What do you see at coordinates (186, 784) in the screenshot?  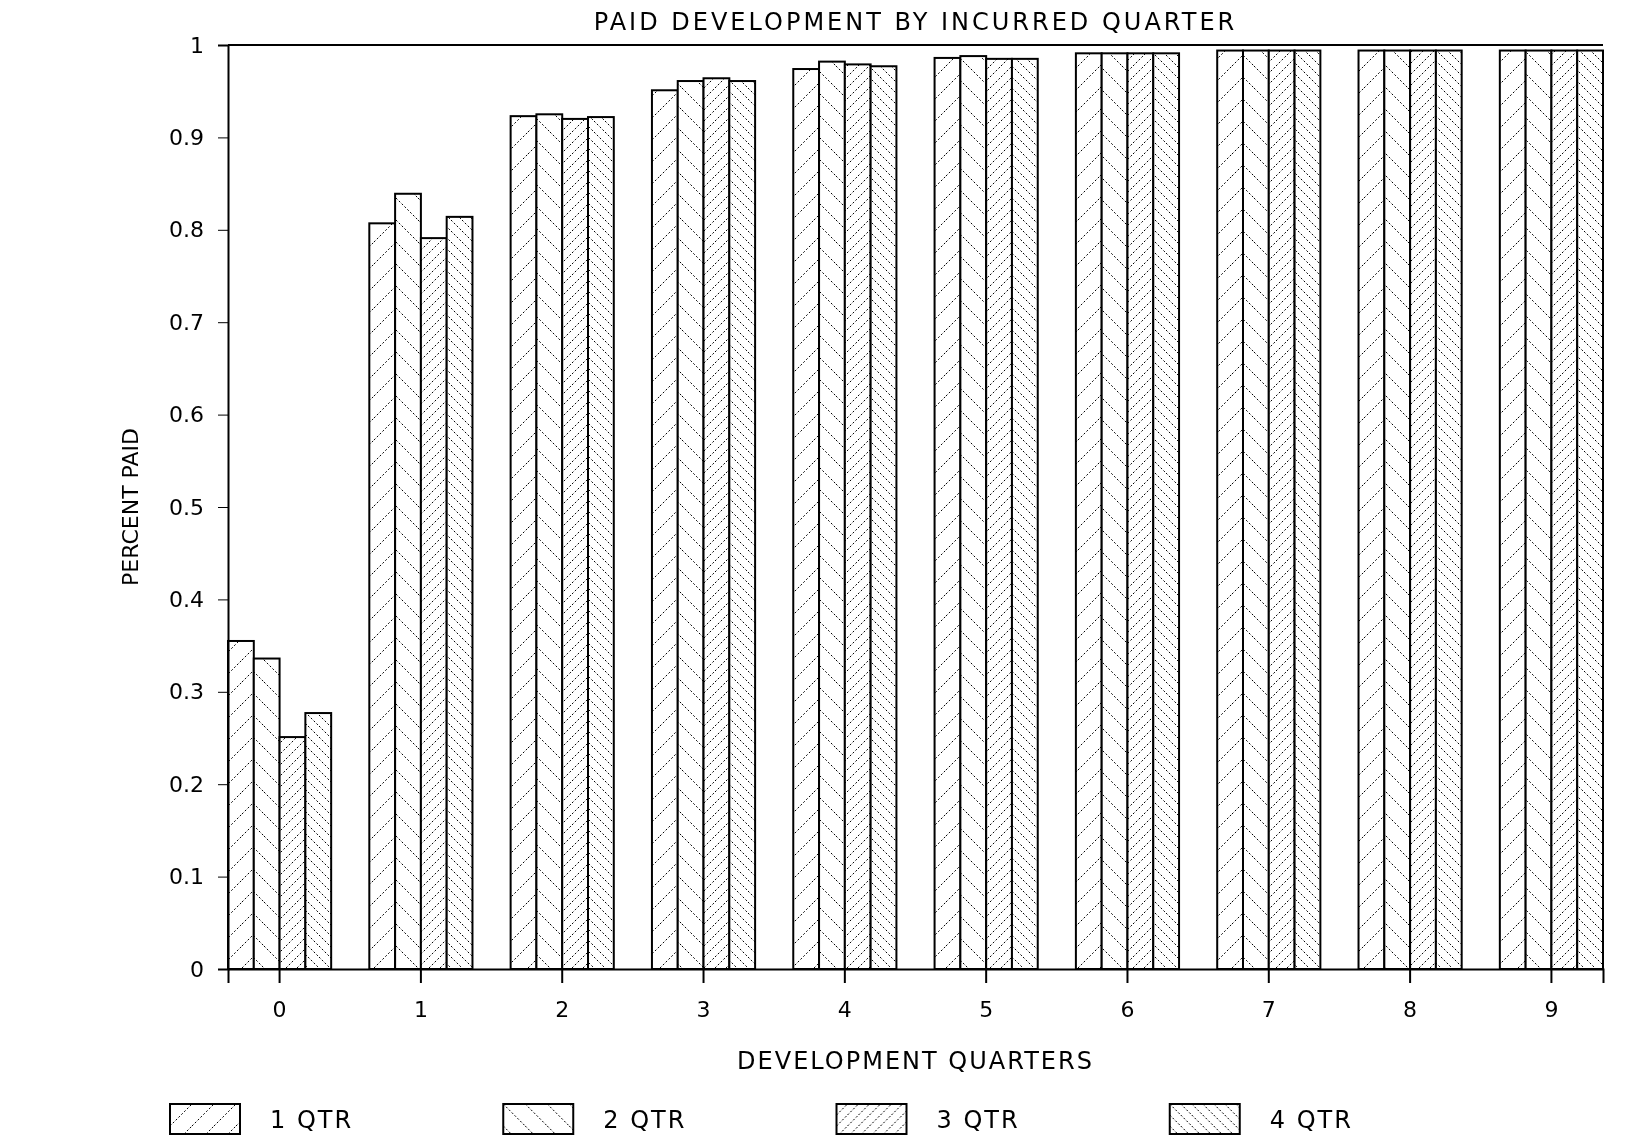 I see `y-tick-label: 0.2` at bounding box center [186, 784].